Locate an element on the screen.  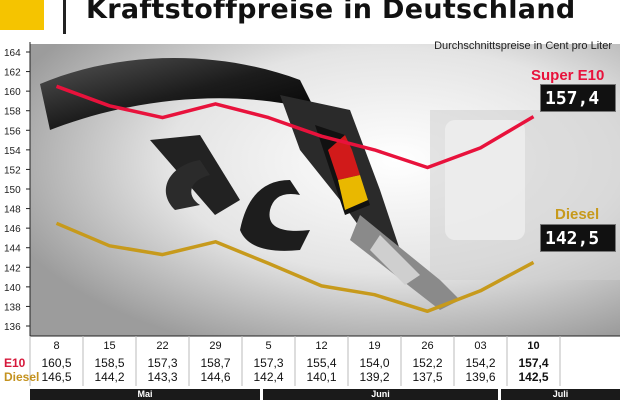
x-axis-ticks: 8 15 22 29 5 12 19 26 03 10 is located at coordinates (324, 360).